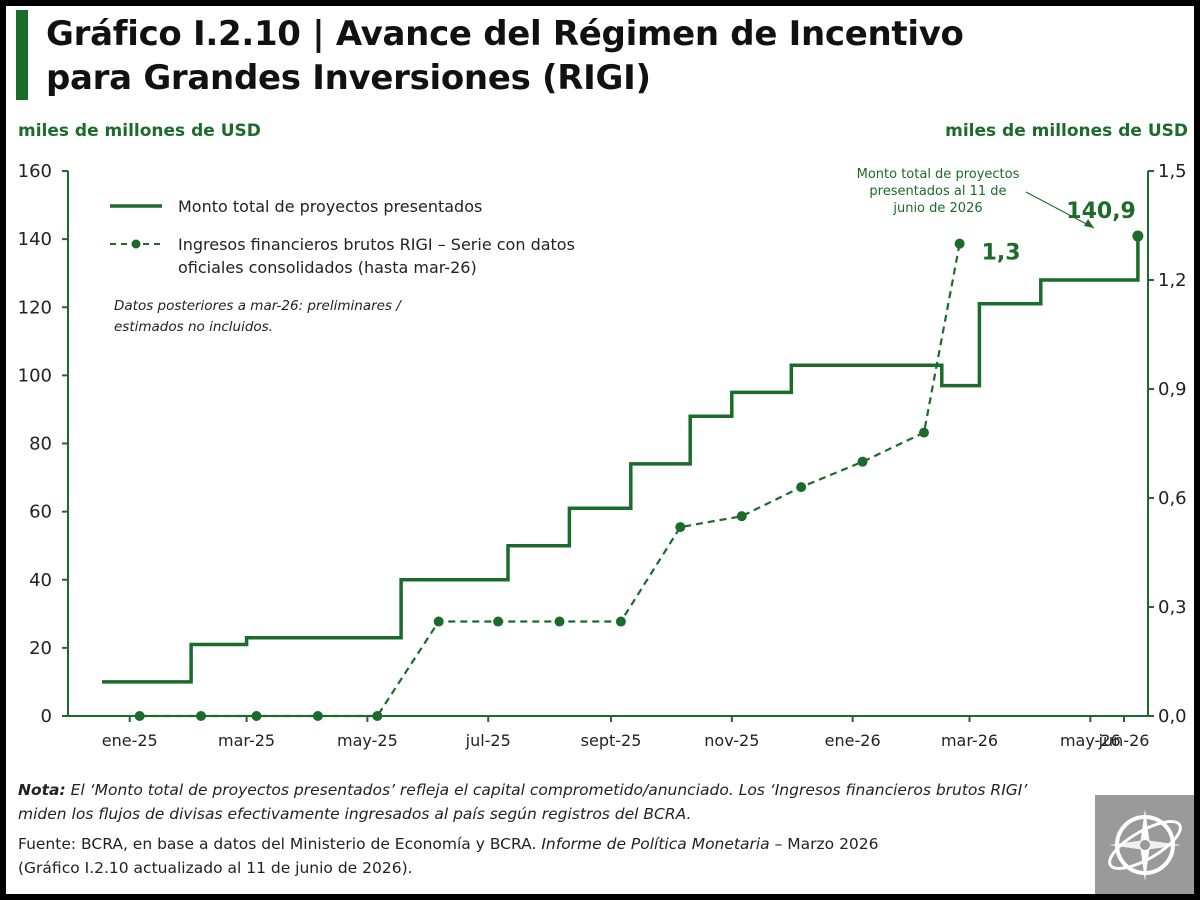 The width and height of the screenshot is (1200, 900). Describe the element at coordinates (1124, 740) in the screenshot. I see `x-tick-label: jun-26` at that location.